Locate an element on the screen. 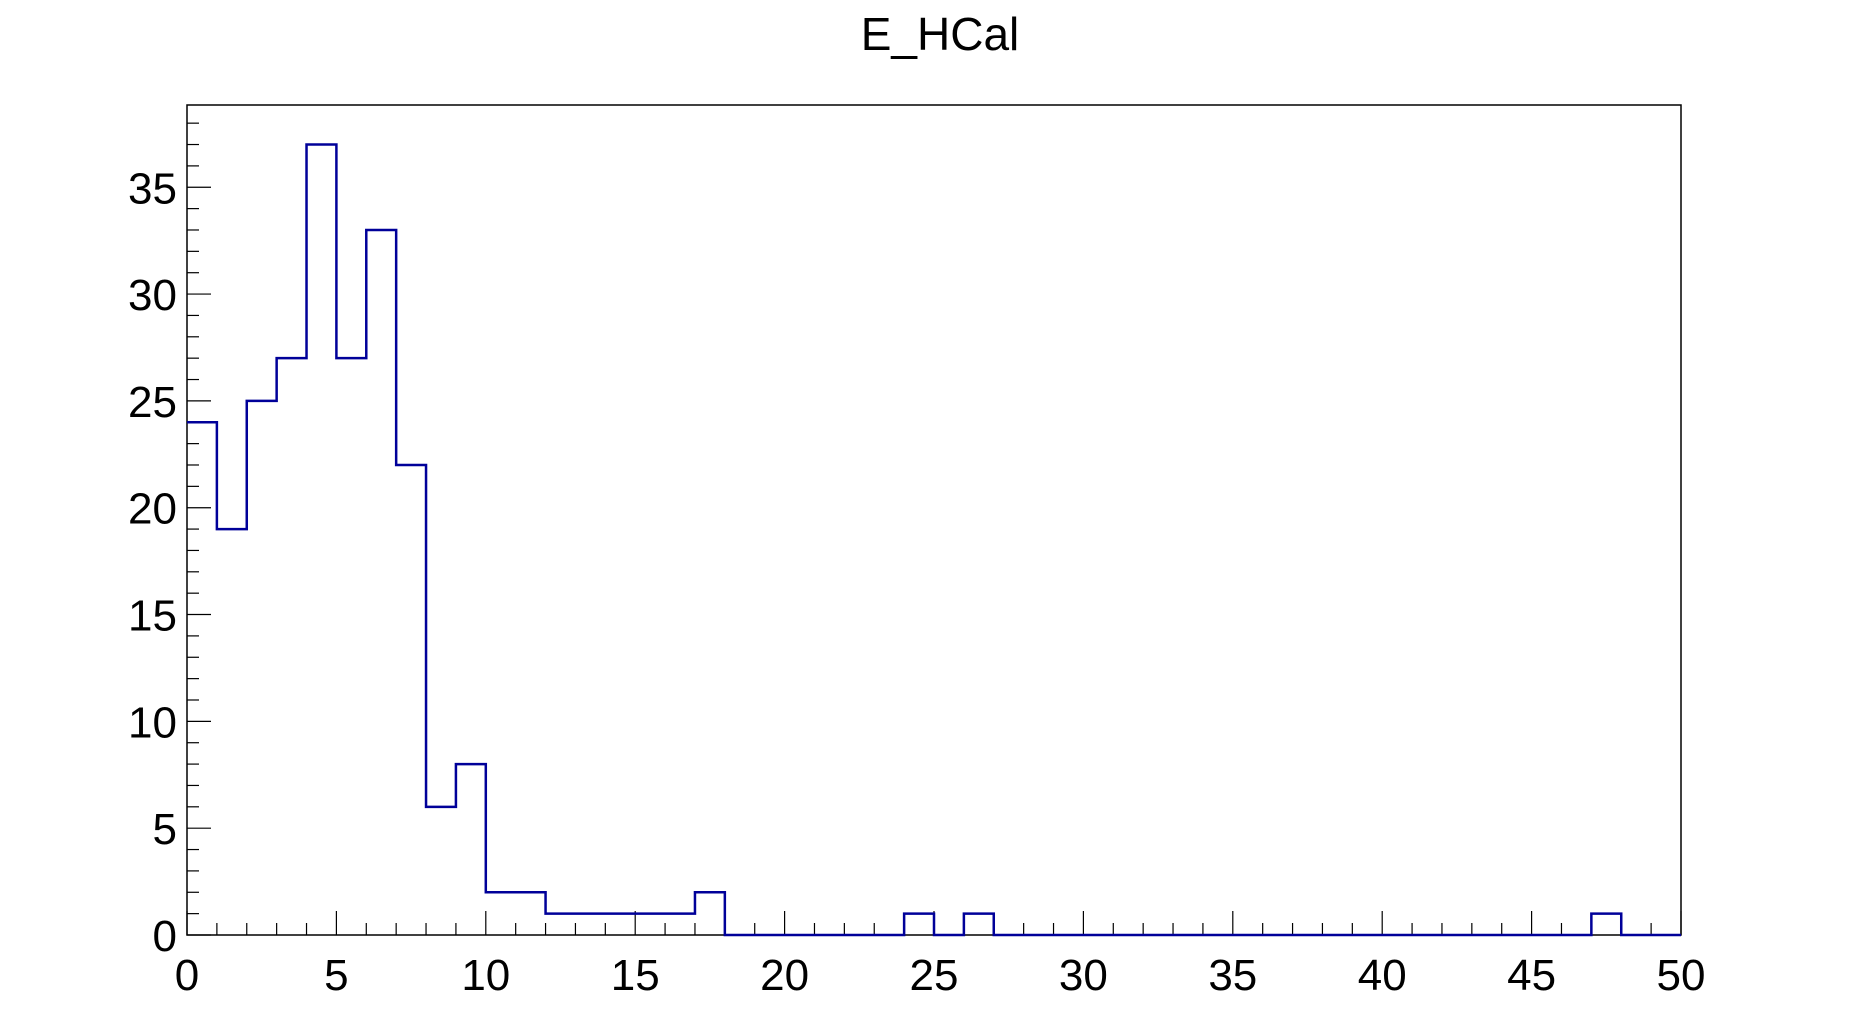  x-tick-label: 10 is located at coordinates (485, 975).